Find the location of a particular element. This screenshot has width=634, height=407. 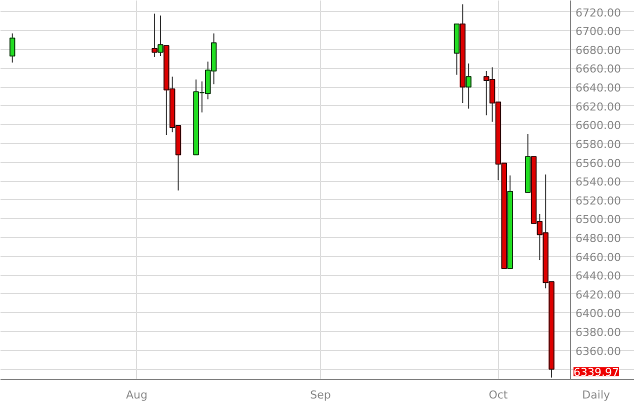

y-tick-label: 6480.00 is located at coordinates (598, 238).